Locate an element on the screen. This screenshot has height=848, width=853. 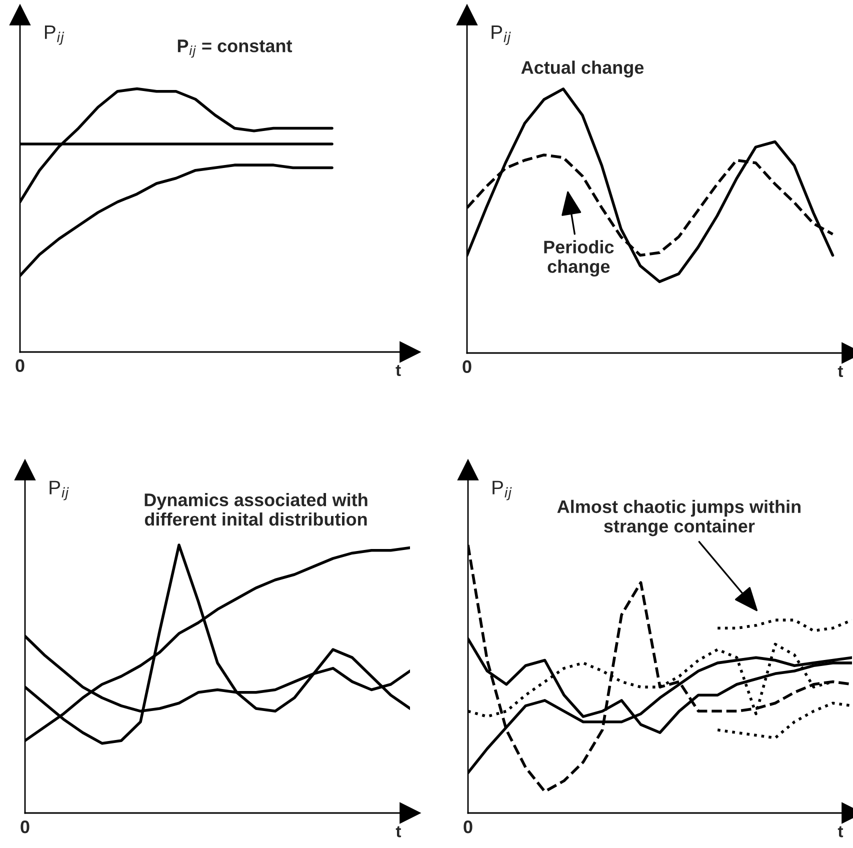
text: P$_{ij}$ = constant is located at coordinates (235, 49).